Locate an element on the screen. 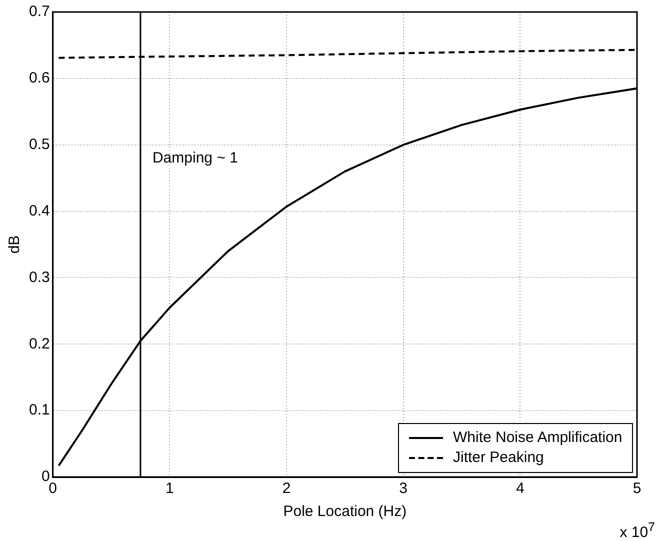  y-tick-label: 0 is located at coordinates (46, 477).